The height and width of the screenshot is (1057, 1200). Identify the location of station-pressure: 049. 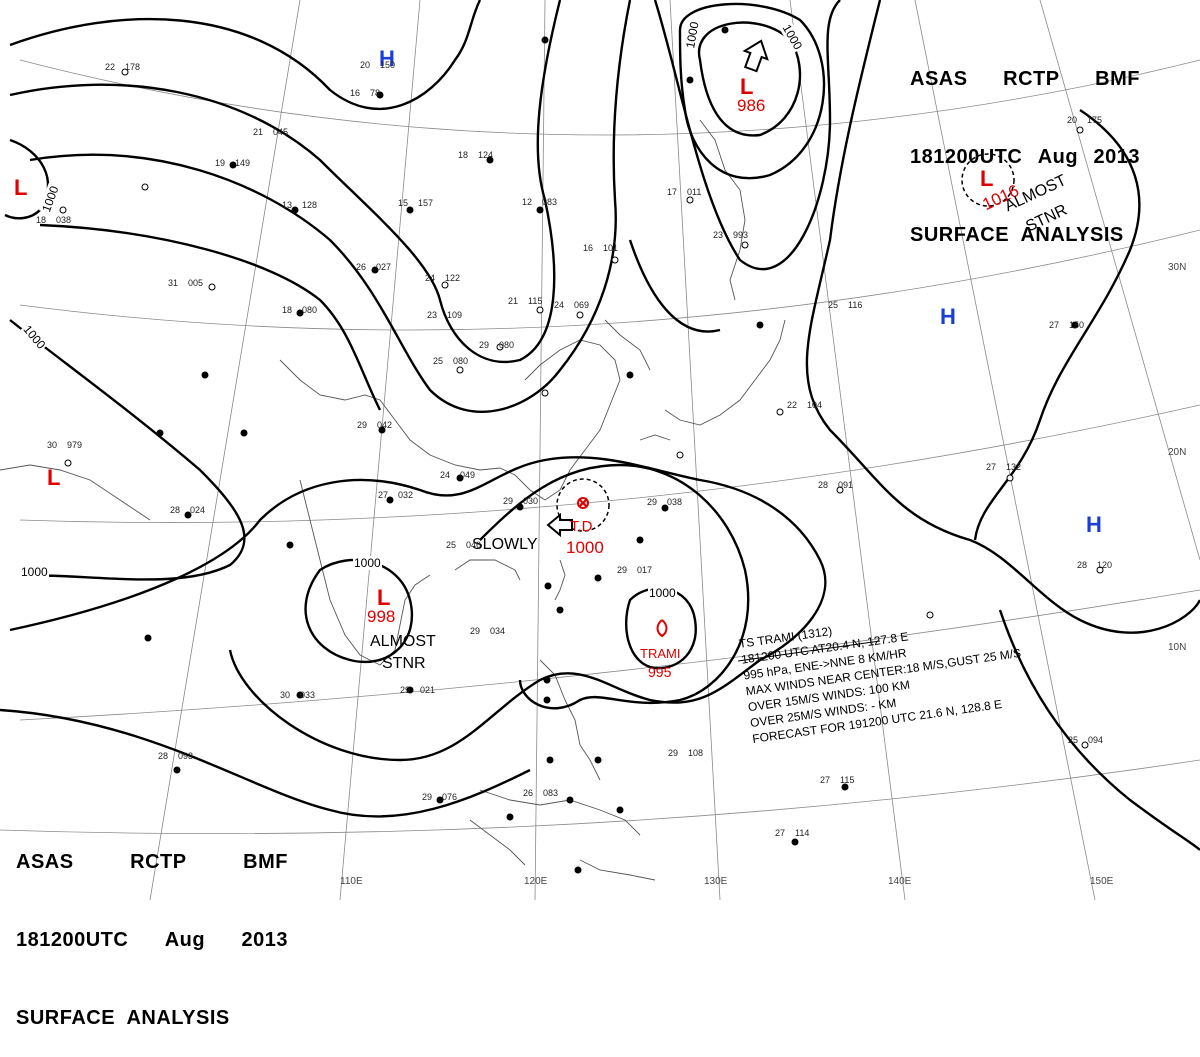
(468, 475).